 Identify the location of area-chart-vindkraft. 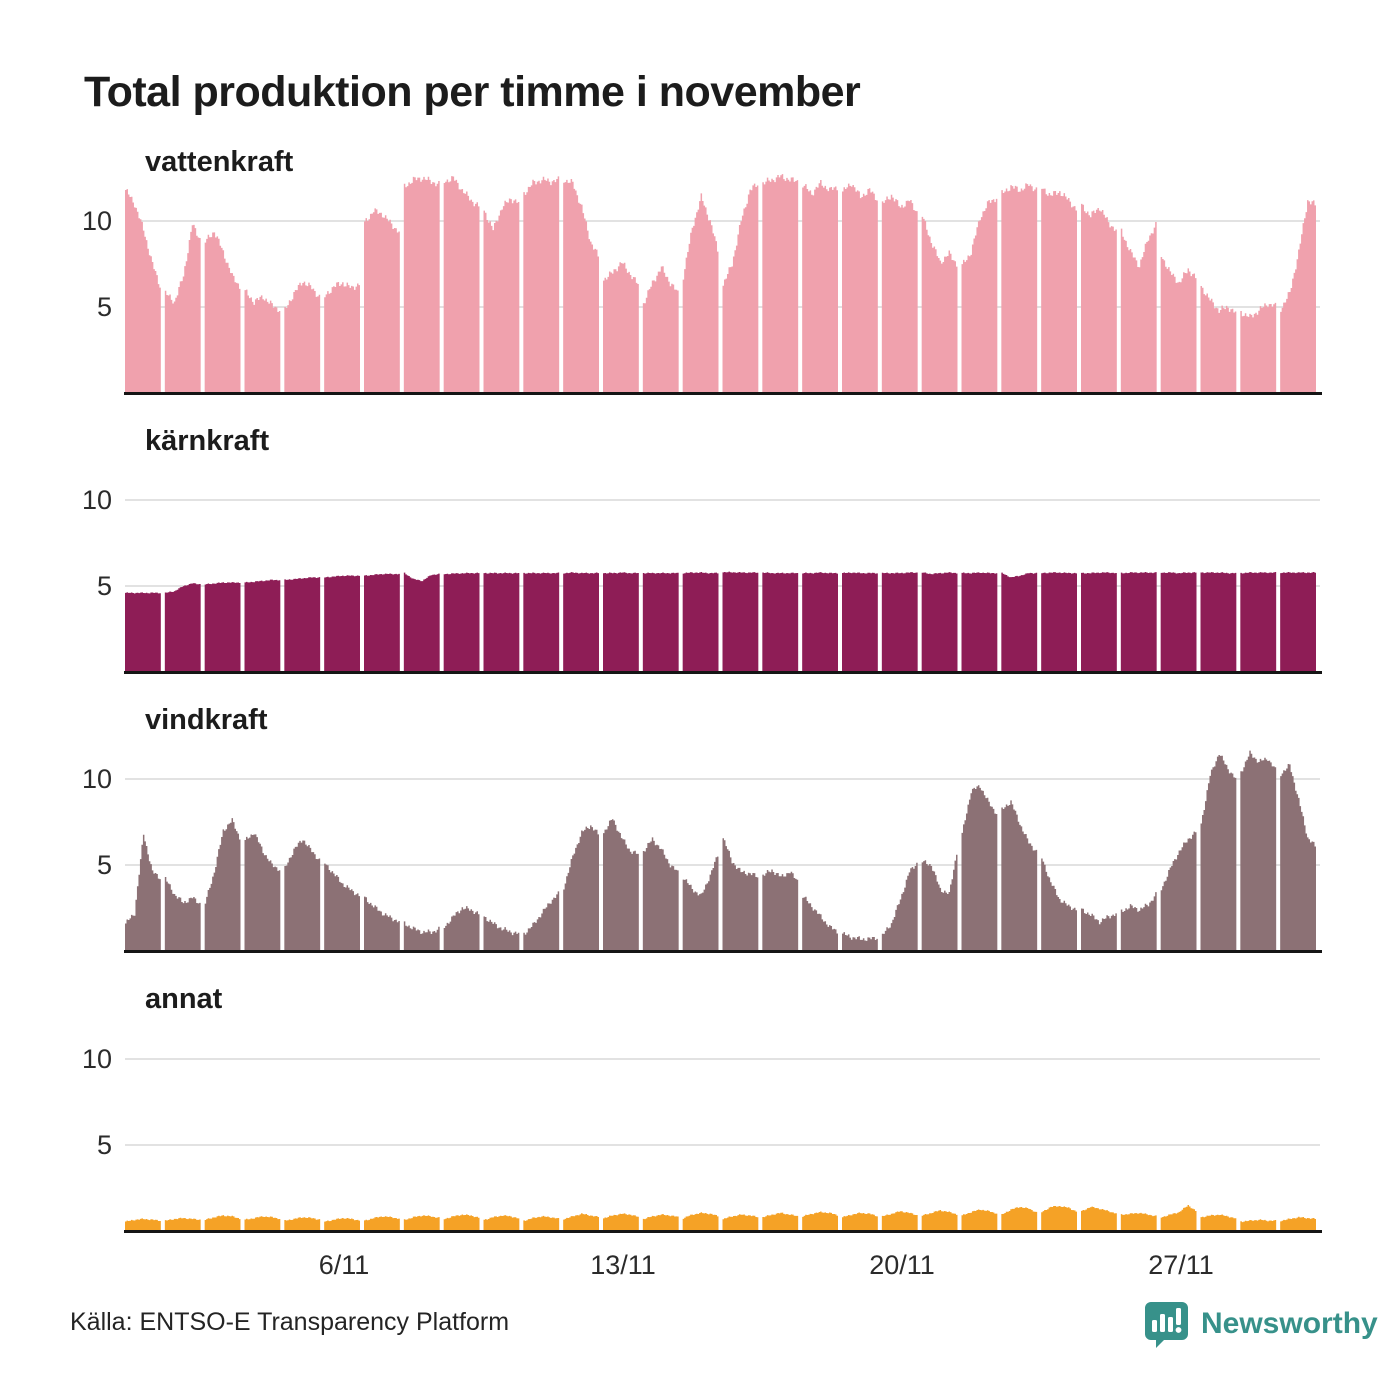
(722, 850).